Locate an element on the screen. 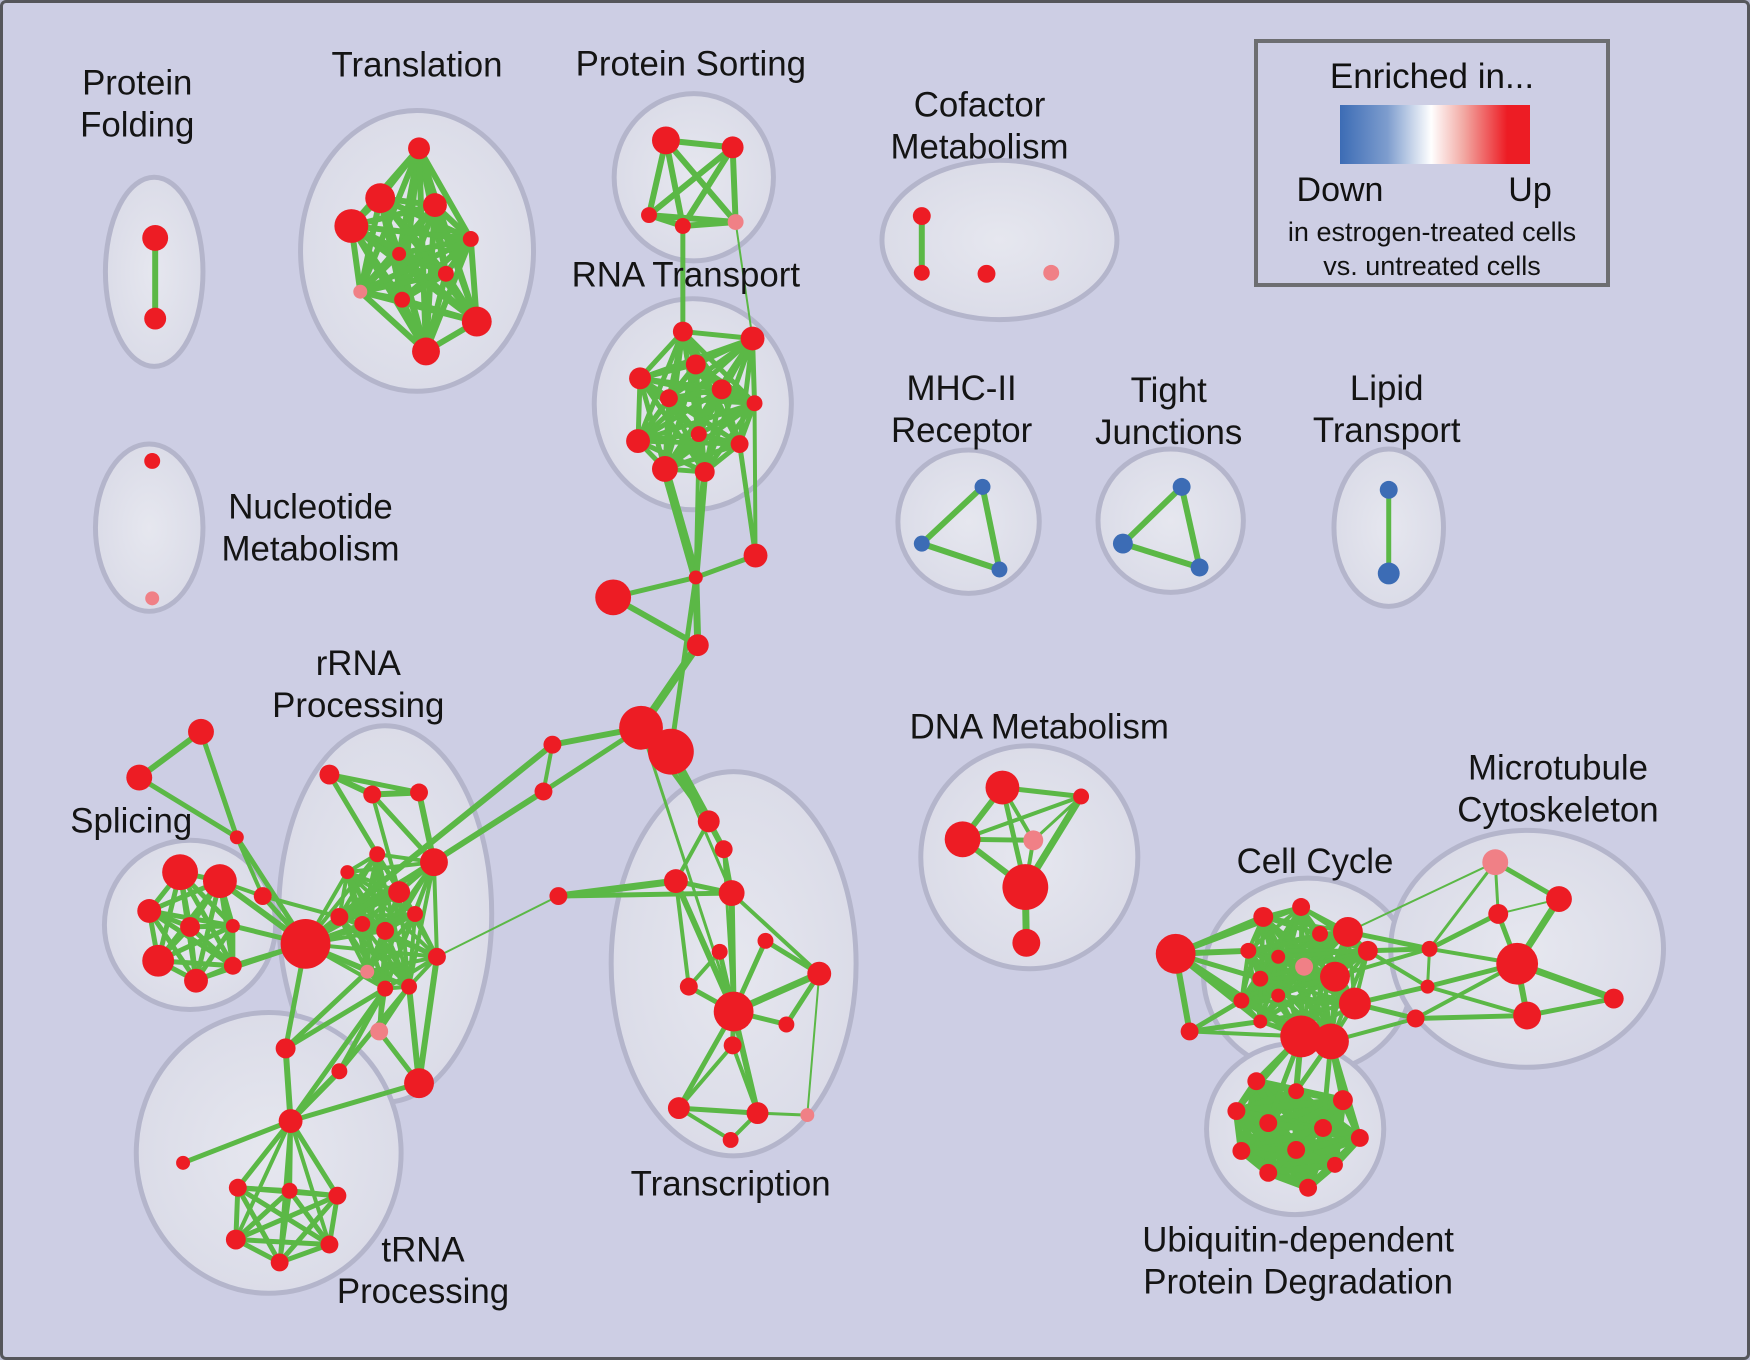 The height and width of the screenshot is (1360, 1750). gene-set-node-U5 is located at coordinates (1268, 1123).